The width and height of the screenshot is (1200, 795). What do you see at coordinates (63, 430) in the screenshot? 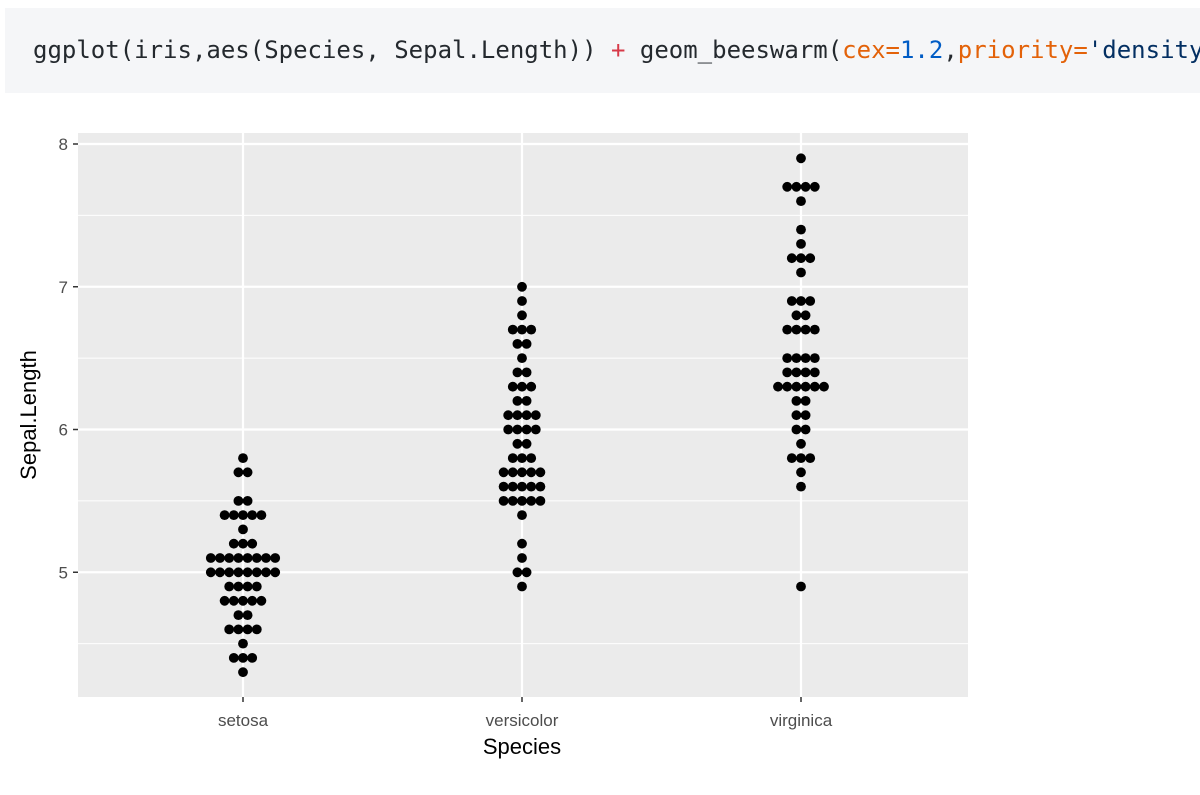
I see `y-tick-label: 6` at bounding box center [63, 430].